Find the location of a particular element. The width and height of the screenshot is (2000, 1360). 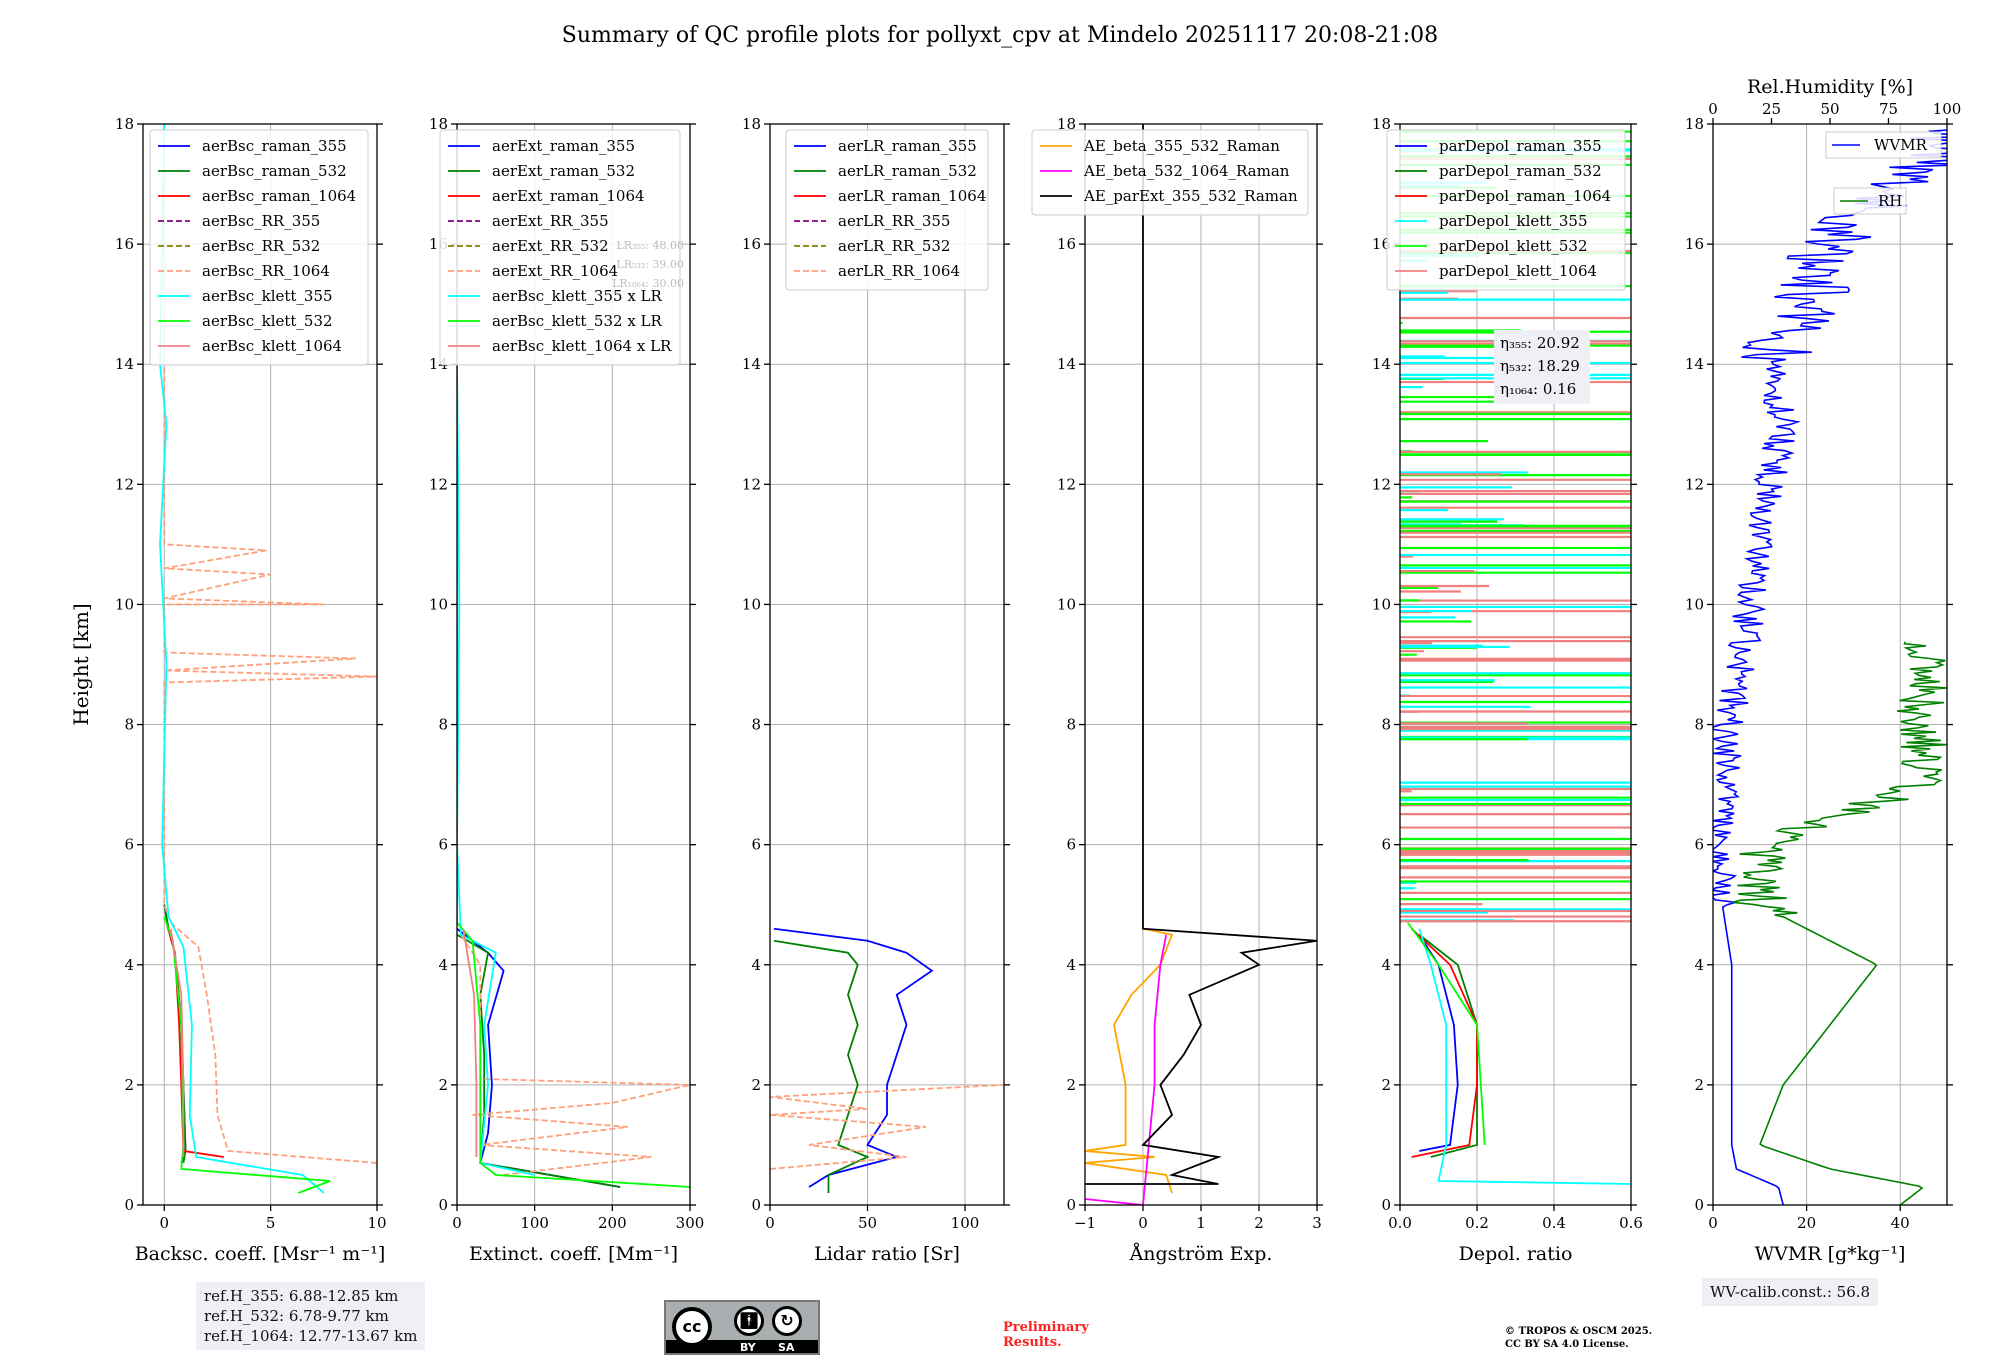

legend-label: aerBsc_raman_1064 is located at coordinates (279, 196).